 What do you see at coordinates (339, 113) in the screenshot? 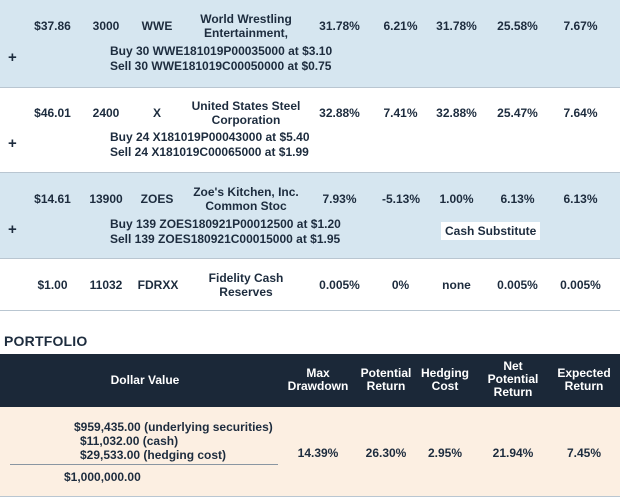
I see `position-value-1: 32.88%` at bounding box center [339, 113].